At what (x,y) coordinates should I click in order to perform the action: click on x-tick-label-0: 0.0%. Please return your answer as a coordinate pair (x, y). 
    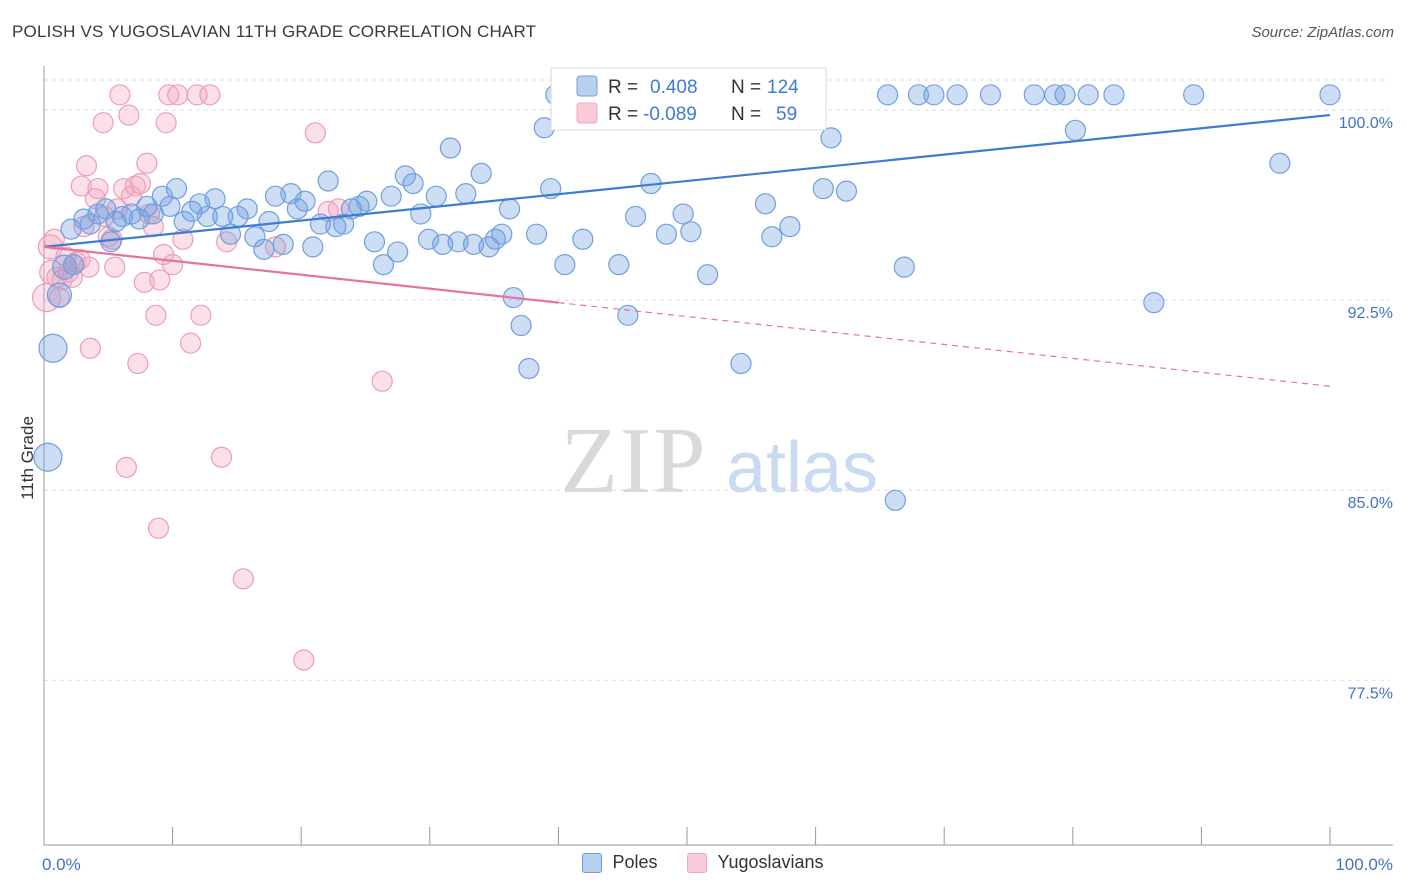
    Looking at the image, I should click on (61, 864).